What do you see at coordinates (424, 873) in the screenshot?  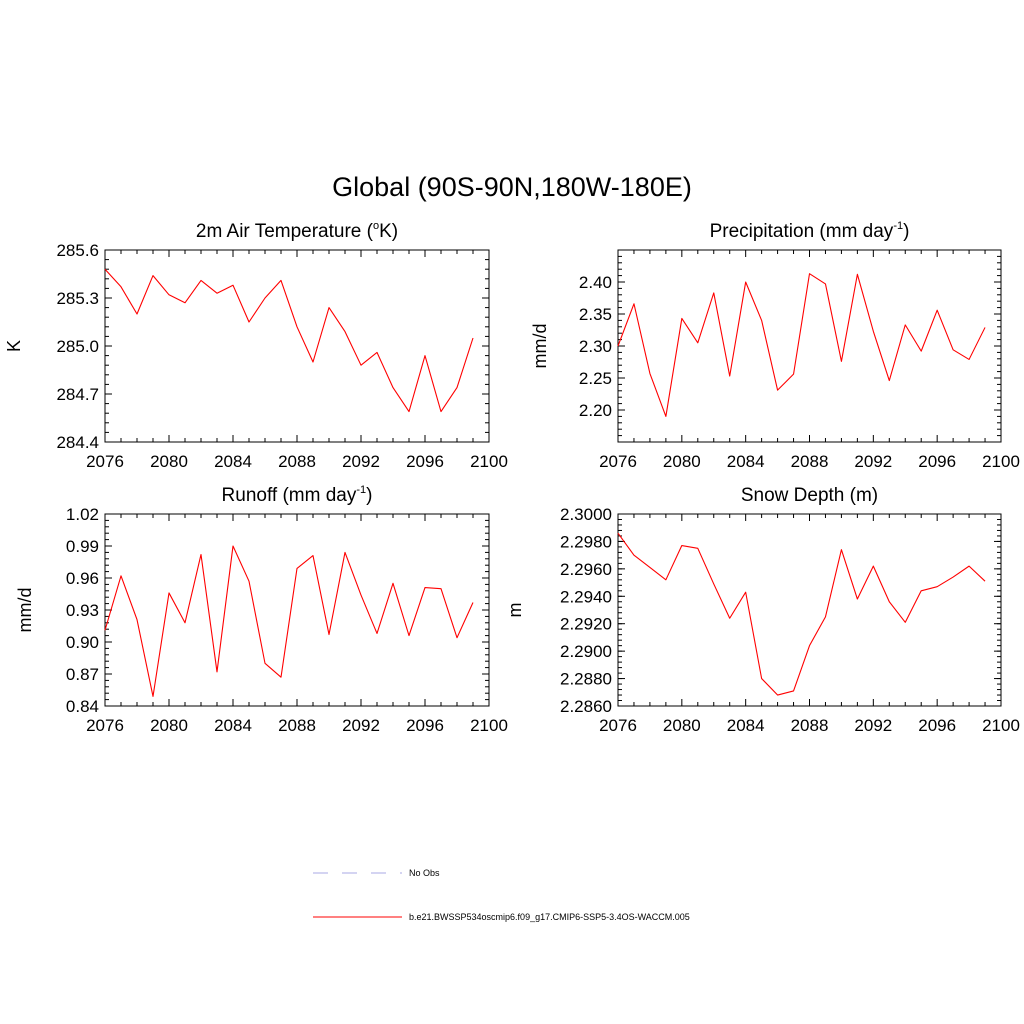 I see `legend-label: No Obs` at bounding box center [424, 873].